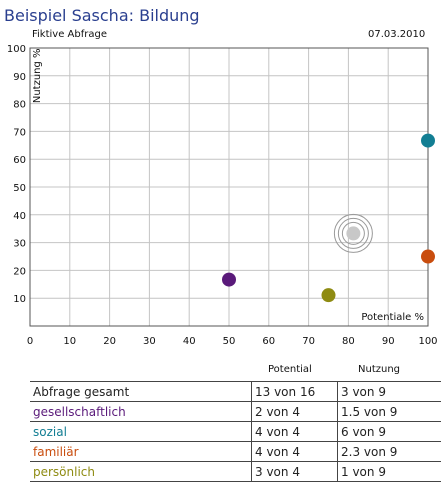  Describe the element at coordinates (294, 471) in the screenshot. I see `row-potential: 3 von 4` at that location.